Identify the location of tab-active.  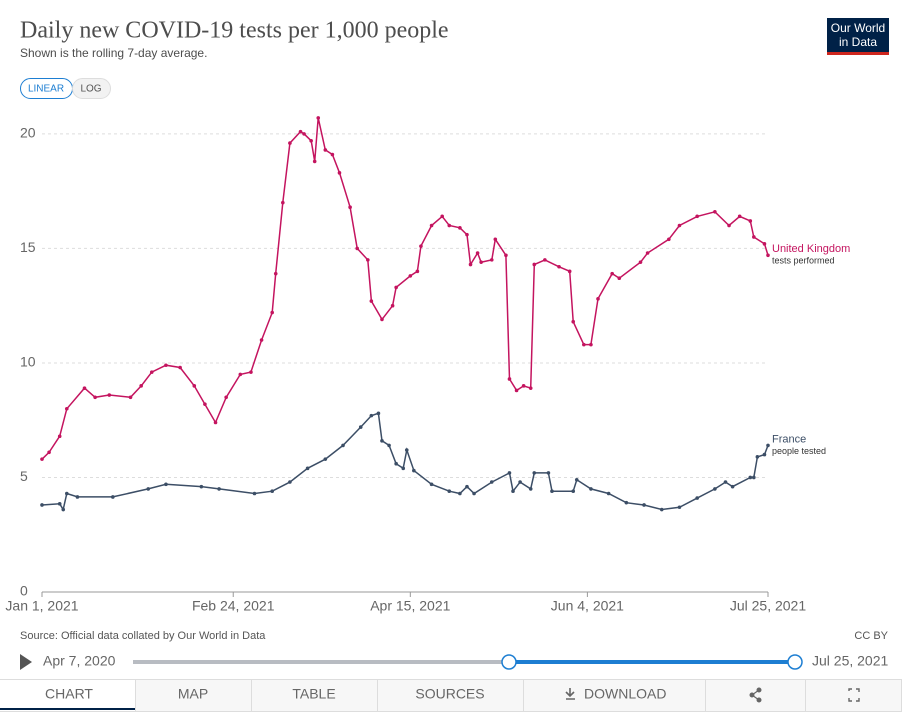
(67, 695).